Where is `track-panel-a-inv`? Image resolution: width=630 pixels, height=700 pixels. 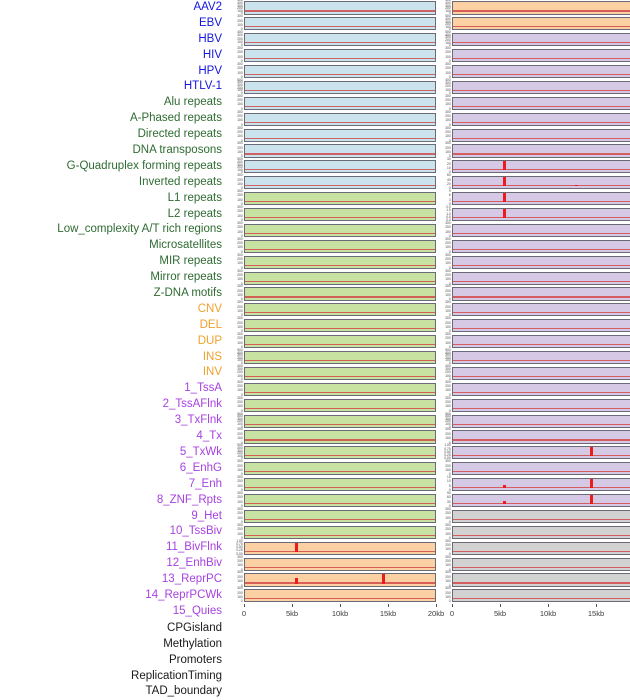
track-panel-a-inv is located at coordinates (340, 373).